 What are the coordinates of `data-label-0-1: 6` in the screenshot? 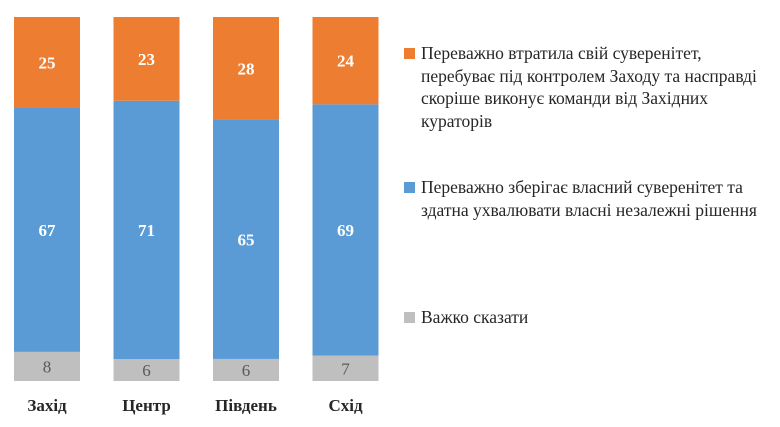 It's located at (146, 370).